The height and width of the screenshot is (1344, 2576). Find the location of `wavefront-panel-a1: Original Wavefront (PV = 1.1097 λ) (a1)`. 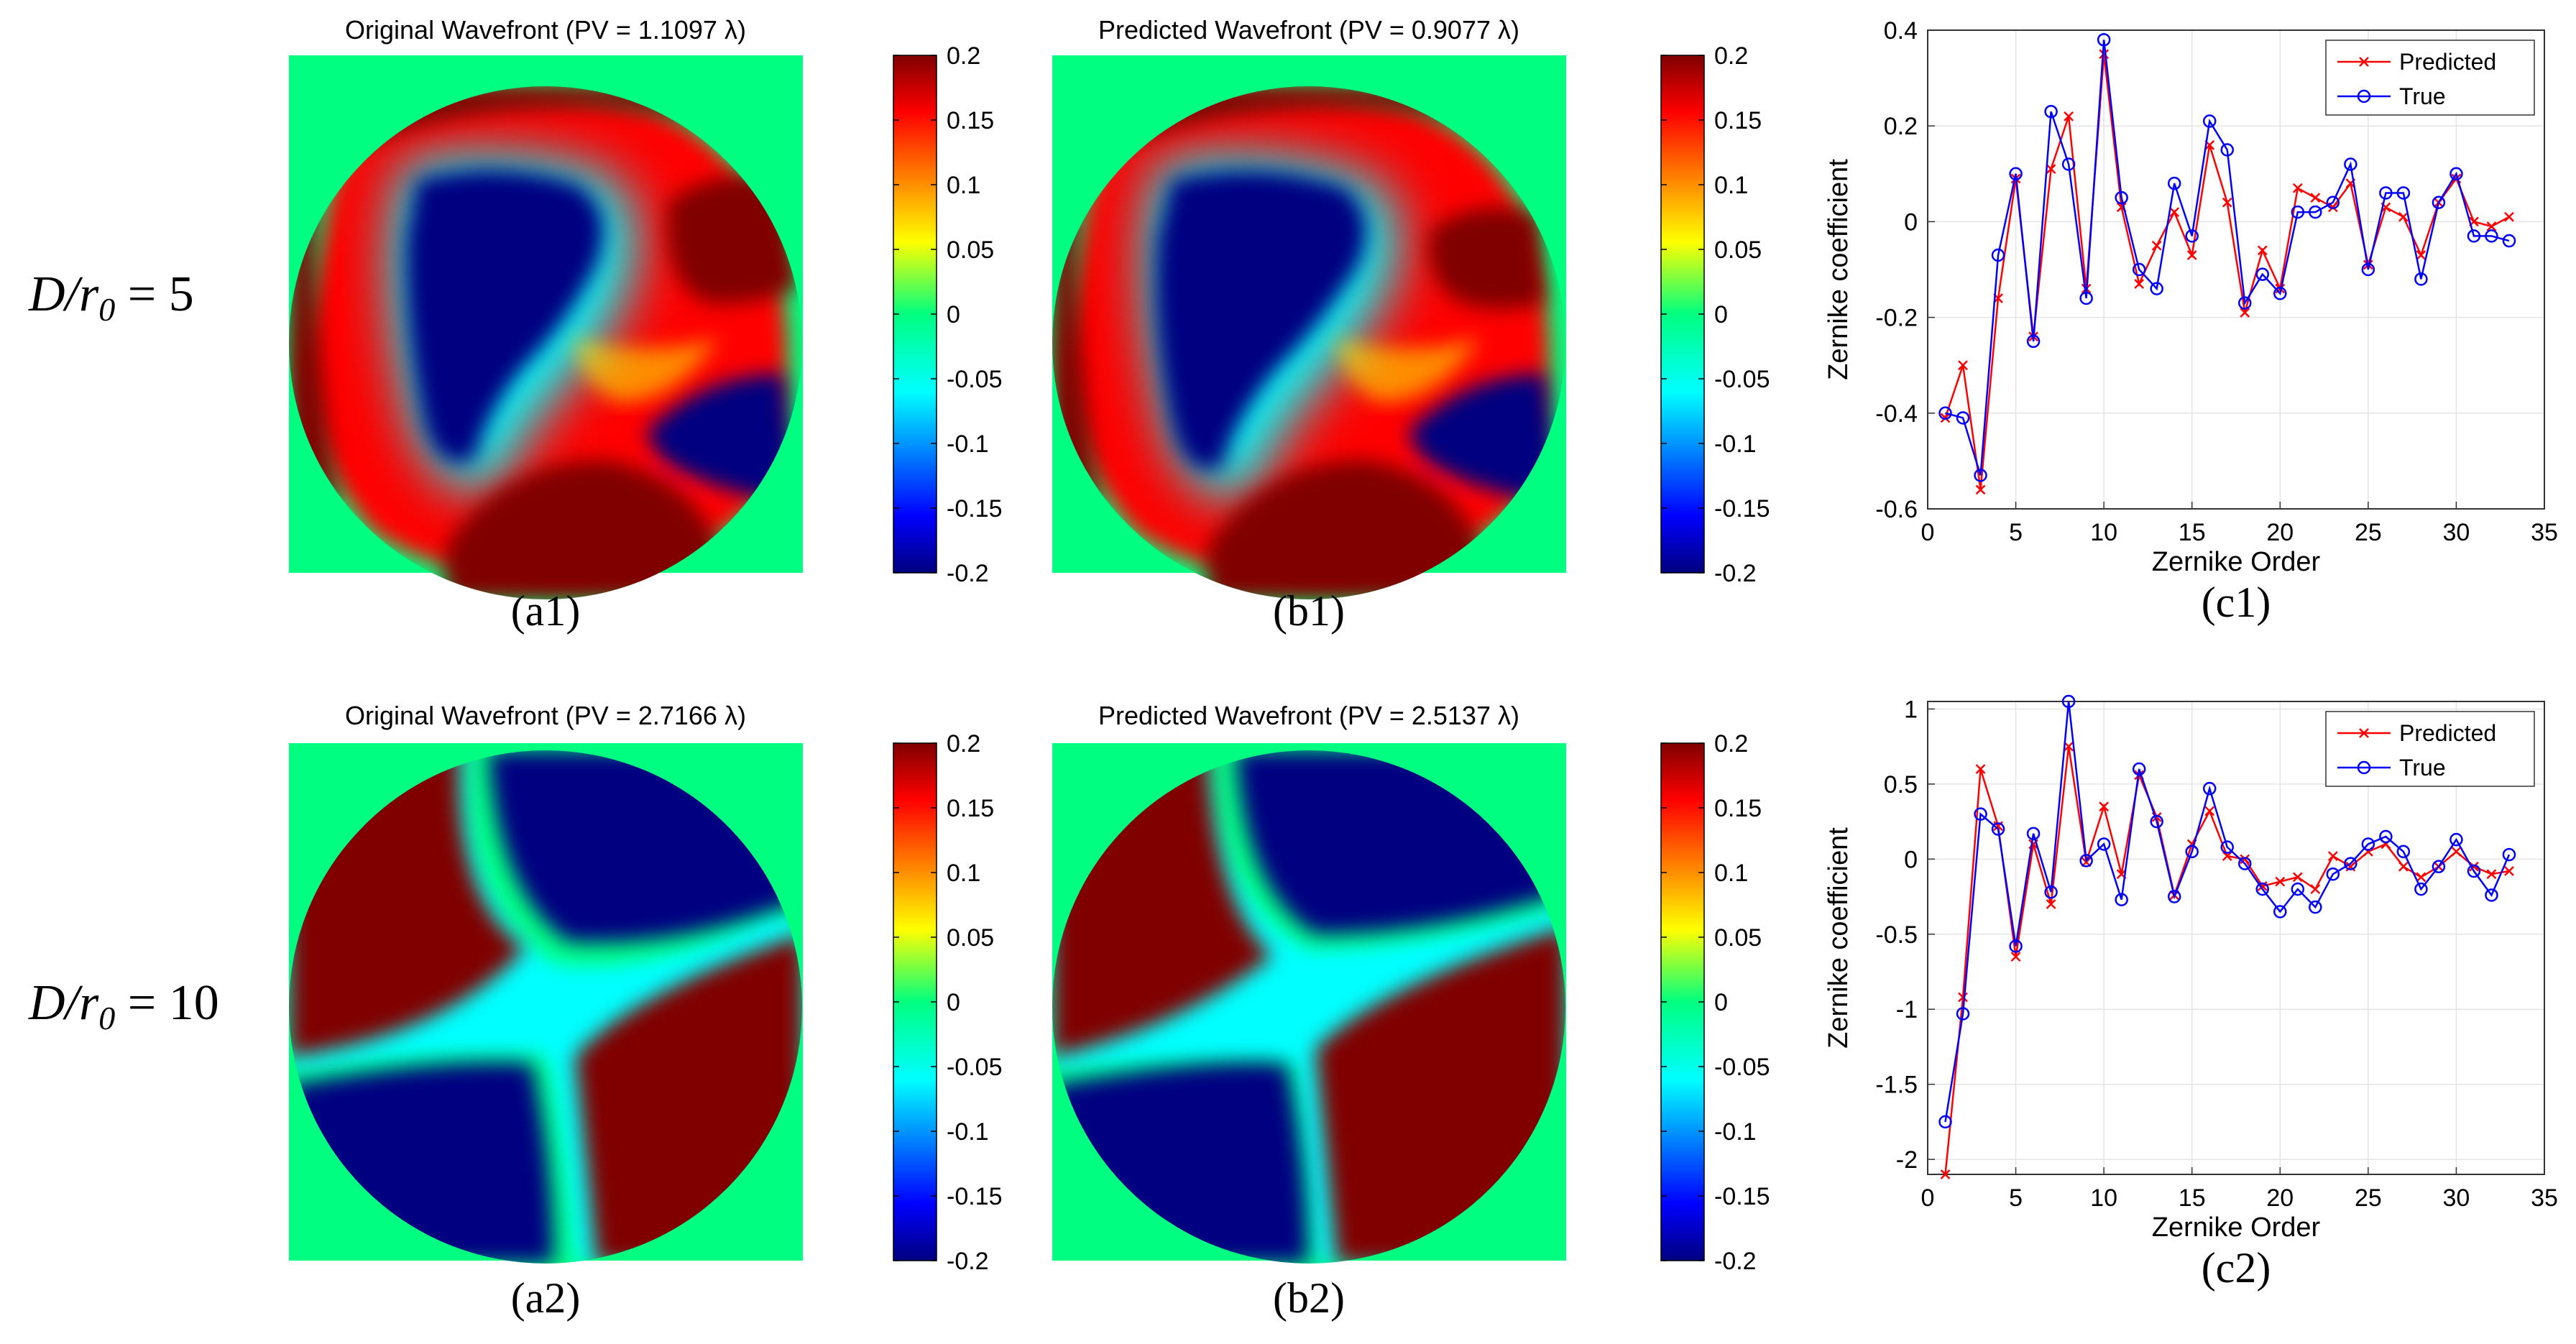

wavefront-panel-a1: Original Wavefront (PV = 1.1097 λ) (a1) is located at coordinates (546, 325).